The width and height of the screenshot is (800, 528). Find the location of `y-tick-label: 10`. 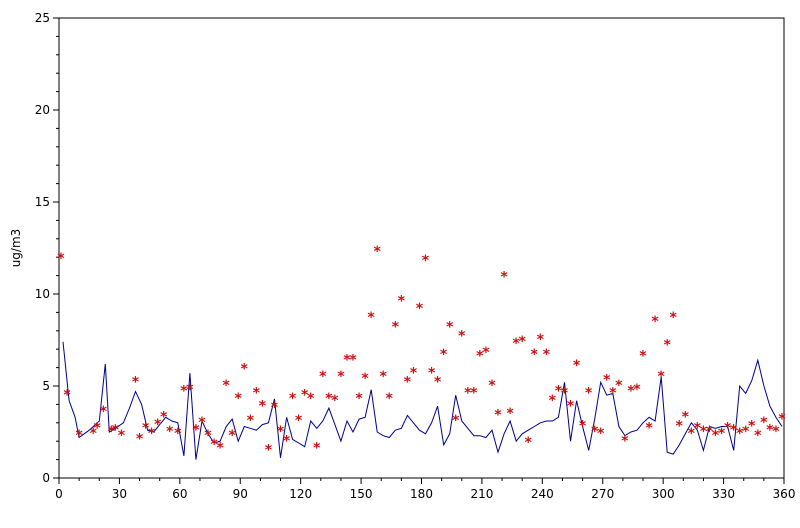

y-tick-label: 10 is located at coordinates (42, 294).